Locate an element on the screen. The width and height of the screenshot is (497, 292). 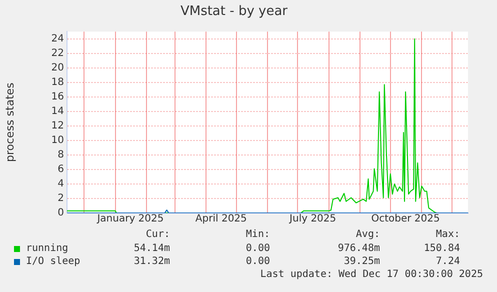
y-tick-label: 8 is located at coordinates (61, 155).